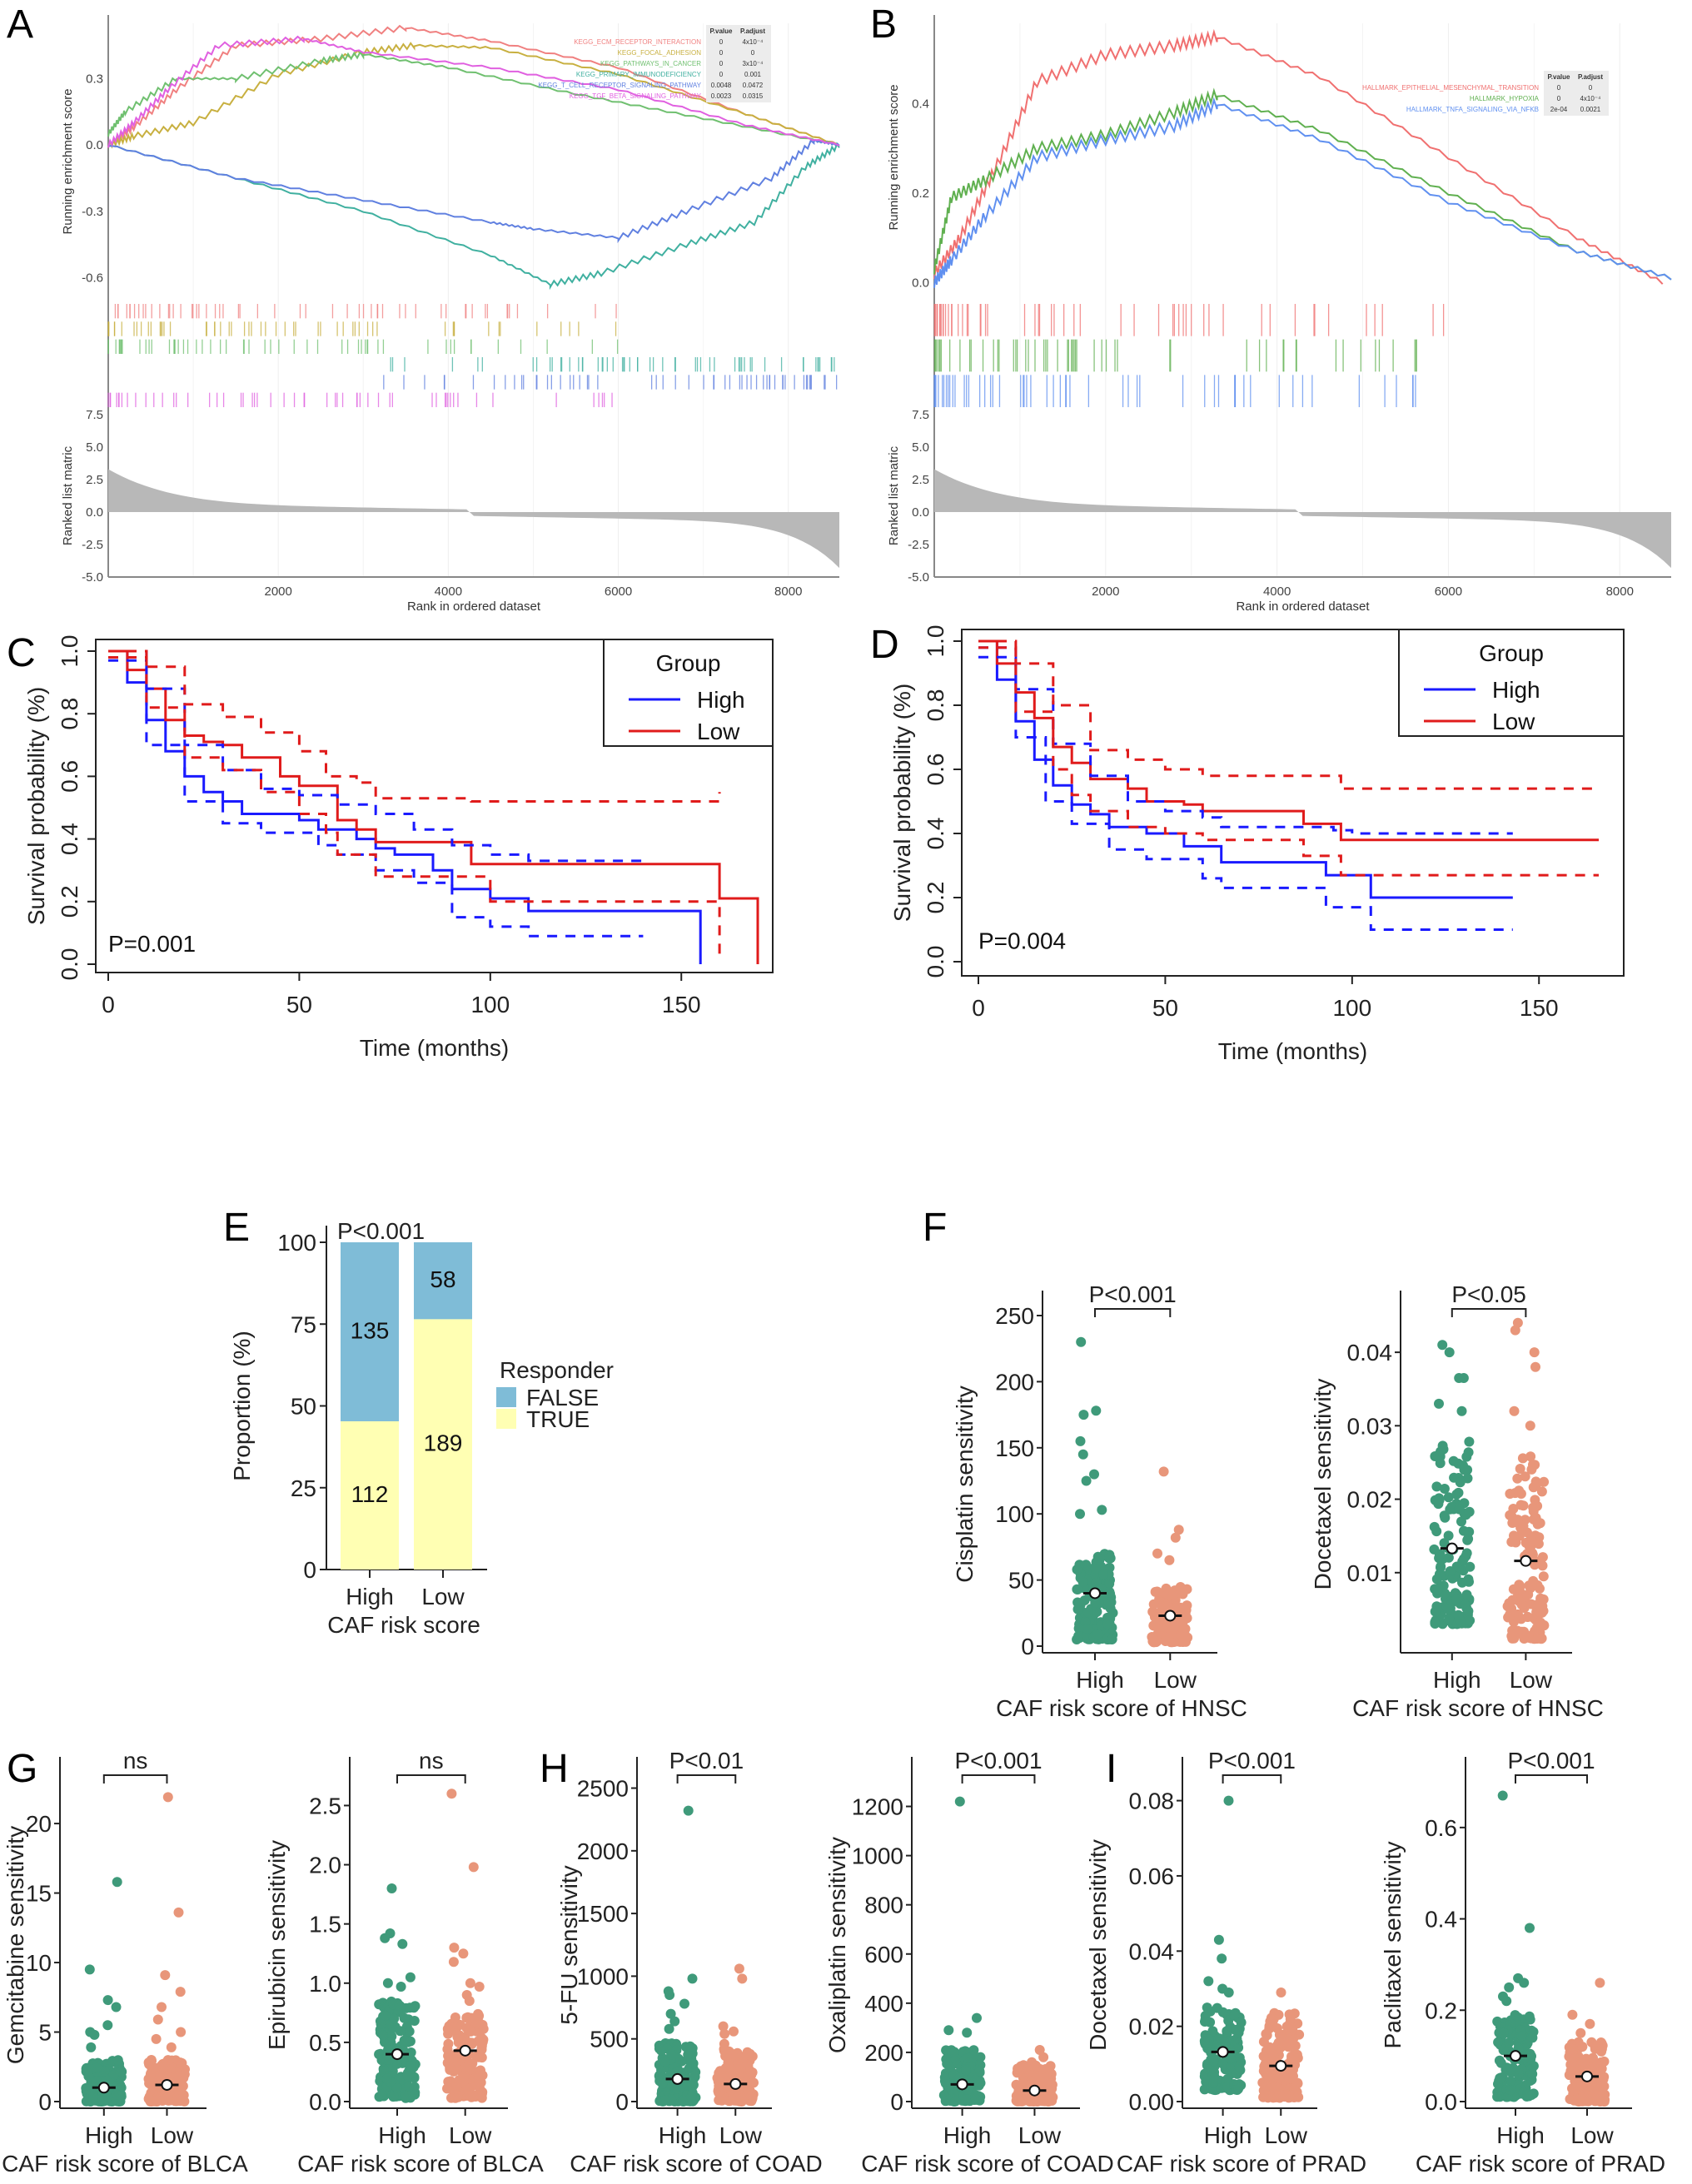 The width and height of the screenshot is (1692, 2184). Describe the element at coordinates (1516, 690) in the screenshot. I see `legend-label-high: High` at that location.